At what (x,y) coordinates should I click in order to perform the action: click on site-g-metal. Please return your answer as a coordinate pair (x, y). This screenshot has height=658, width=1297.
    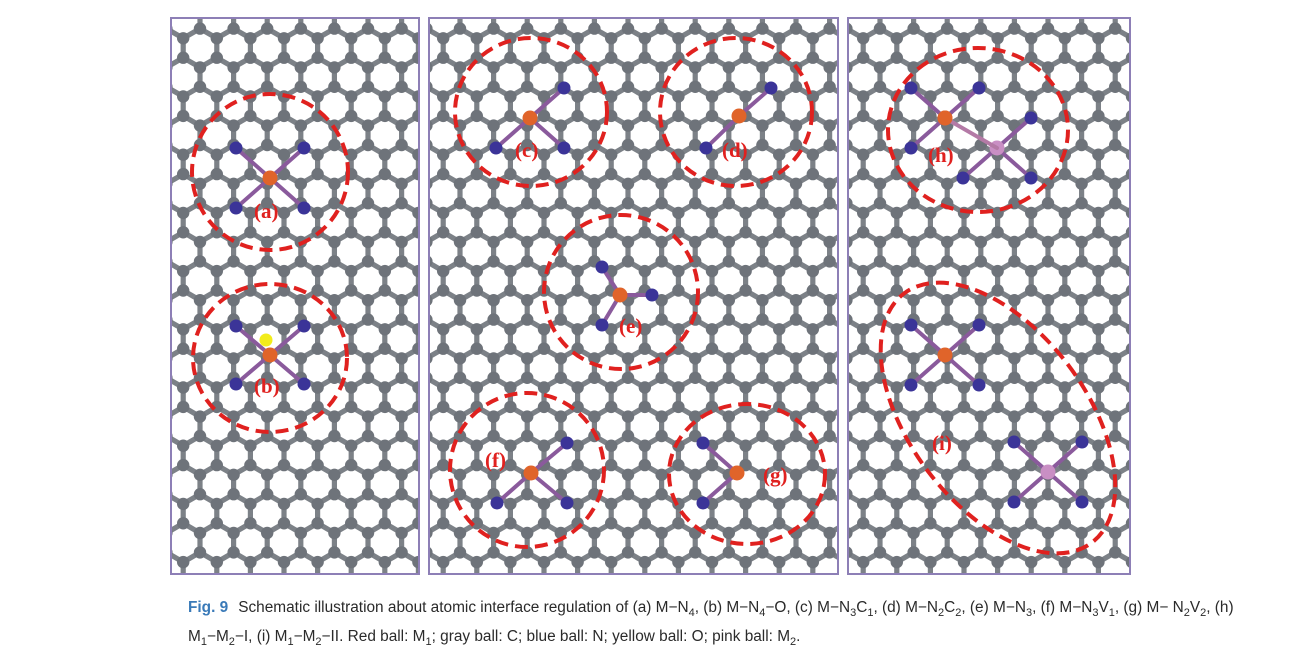
    Looking at the image, I should click on (737, 473).